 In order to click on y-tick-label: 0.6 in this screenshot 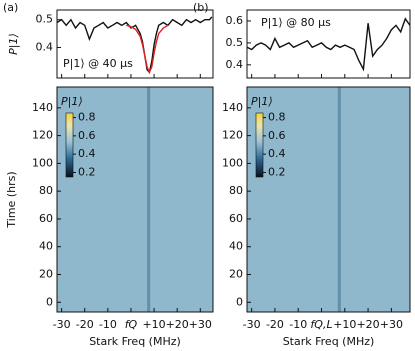, I will do `click(235, 20)`.